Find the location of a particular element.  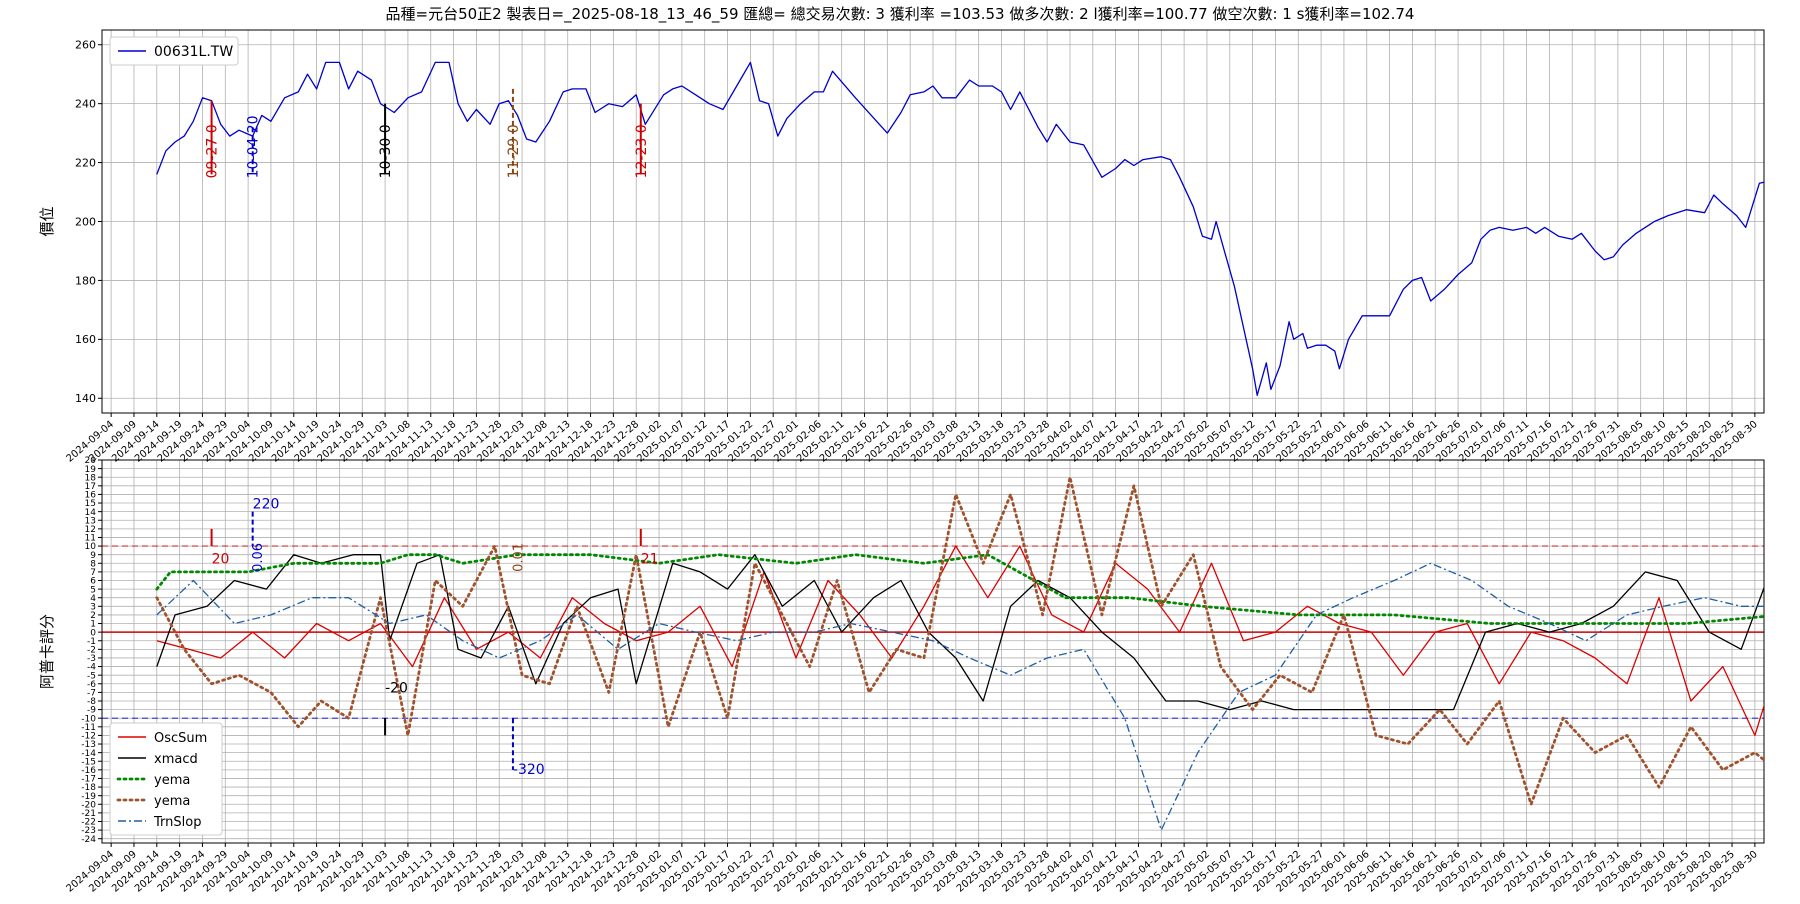

y-tick-label: -3 is located at coordinates (91, 659).